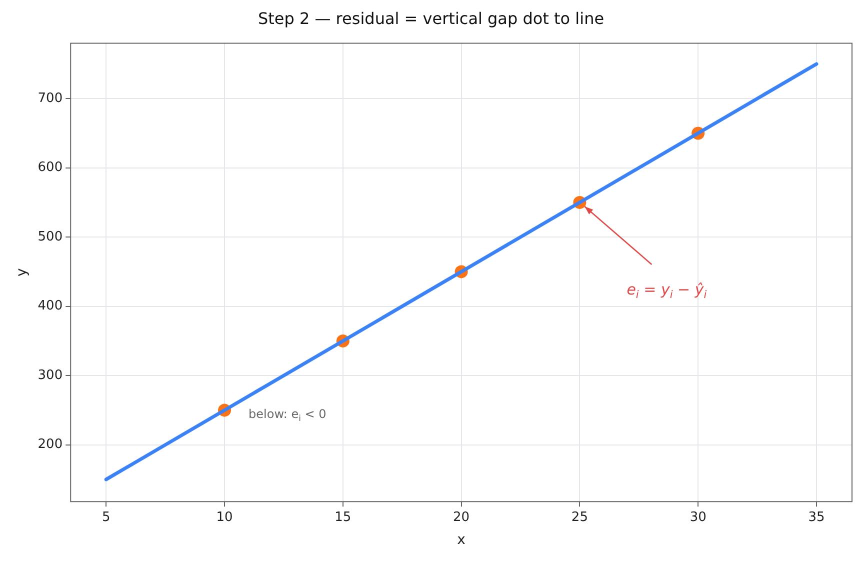 The width and height of the screenshot is (864, 567). I want to click on x-tick-label: 20, so click(461, 517).